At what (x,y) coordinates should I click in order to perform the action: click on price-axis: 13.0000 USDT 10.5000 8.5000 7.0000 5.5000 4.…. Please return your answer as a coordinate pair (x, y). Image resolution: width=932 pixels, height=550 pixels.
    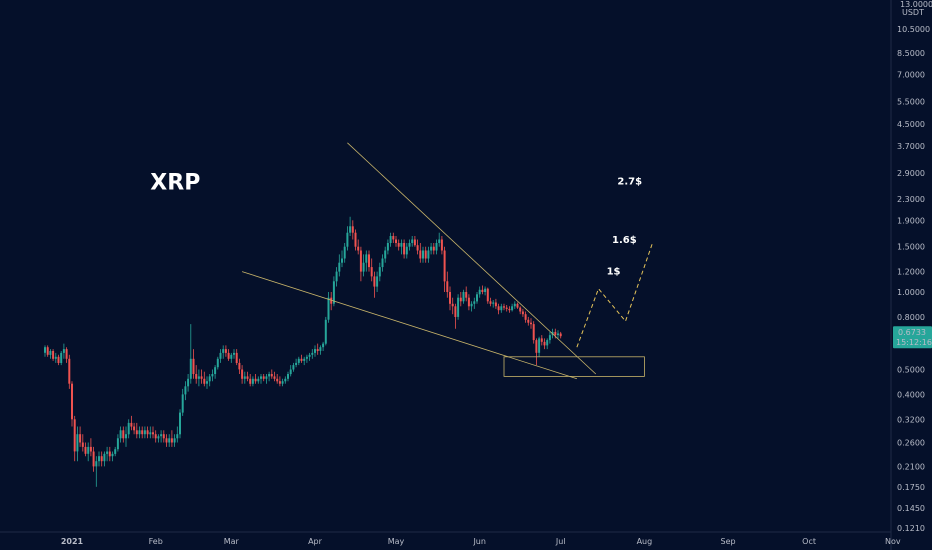
    Looking at the image, I should click on (914, 266).